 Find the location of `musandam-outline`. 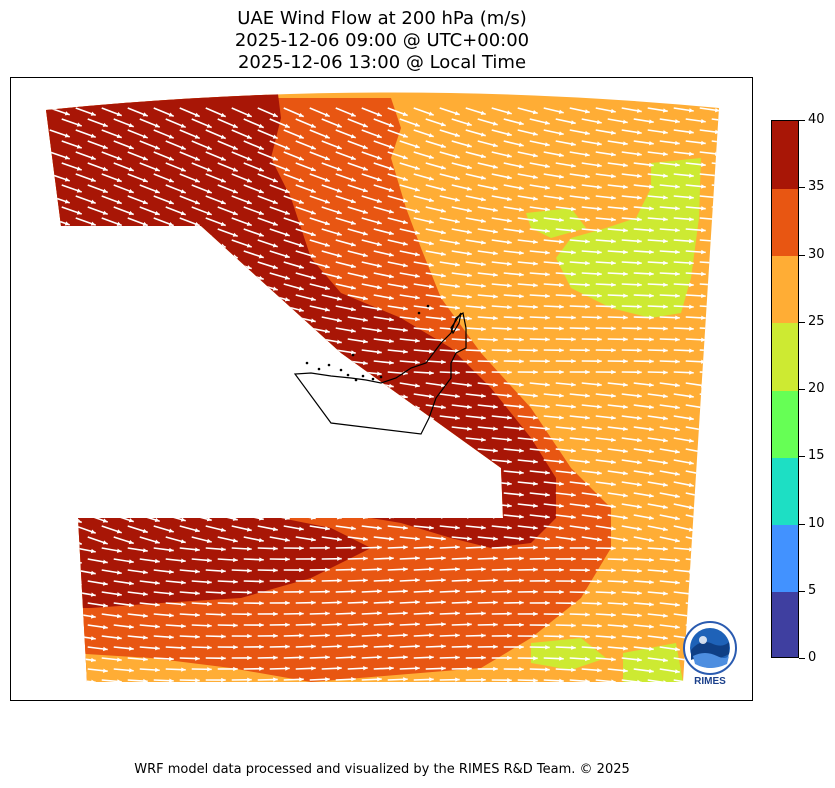

musandam-outline is located at coordinates (456, 323).